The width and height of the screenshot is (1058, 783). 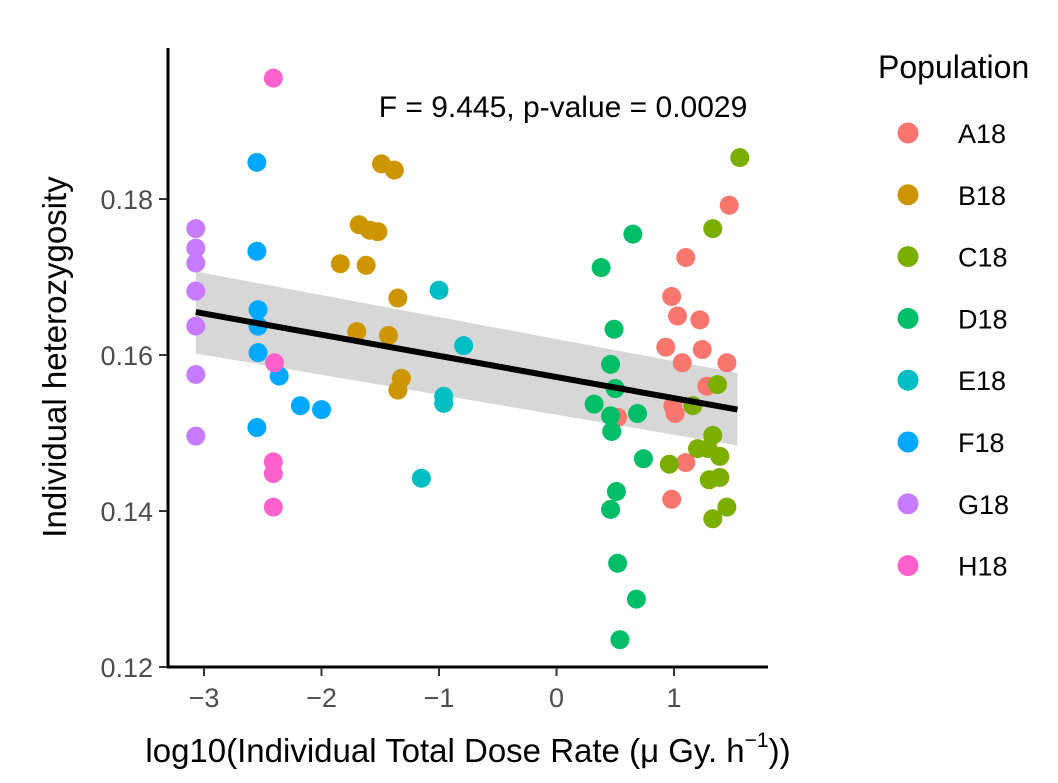 What do you see at coordinates (952, 258) in the screenshot?
I see `legend-item-c18: C18` at bounding box center [952, 258].